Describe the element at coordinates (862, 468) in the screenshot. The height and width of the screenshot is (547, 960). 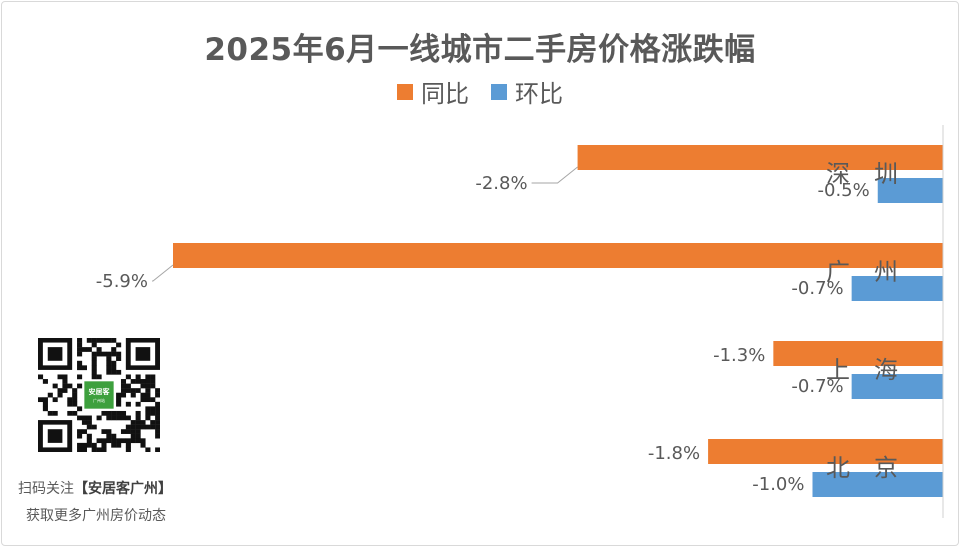
I see `category-label-3: 北 京` at that location.